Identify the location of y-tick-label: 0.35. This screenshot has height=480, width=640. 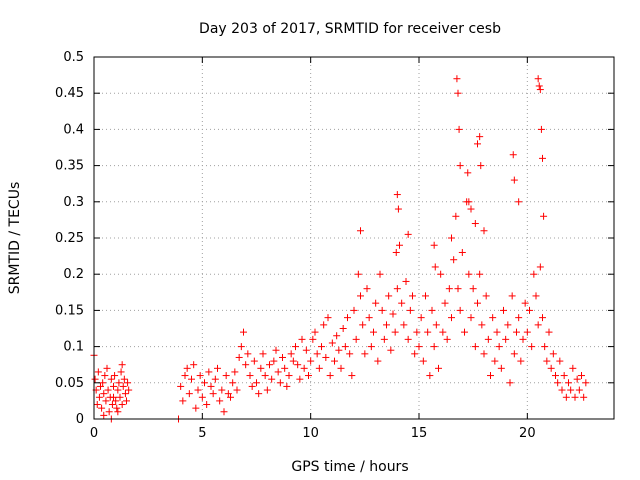
(69, 166).